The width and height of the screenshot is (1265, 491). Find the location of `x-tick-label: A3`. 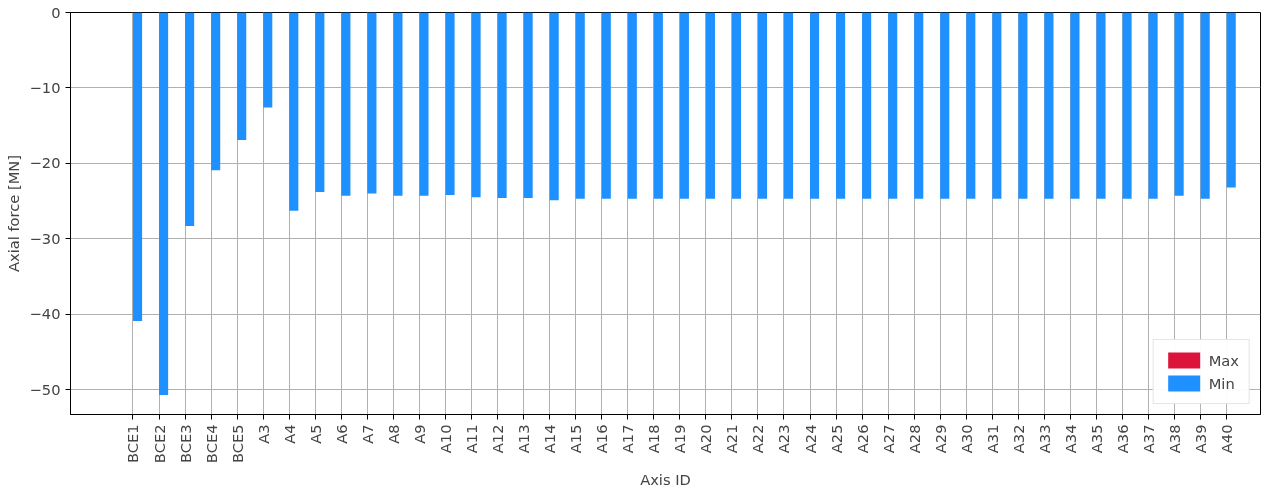

x-tick-label: A3 is located at coordinates (263, 434).